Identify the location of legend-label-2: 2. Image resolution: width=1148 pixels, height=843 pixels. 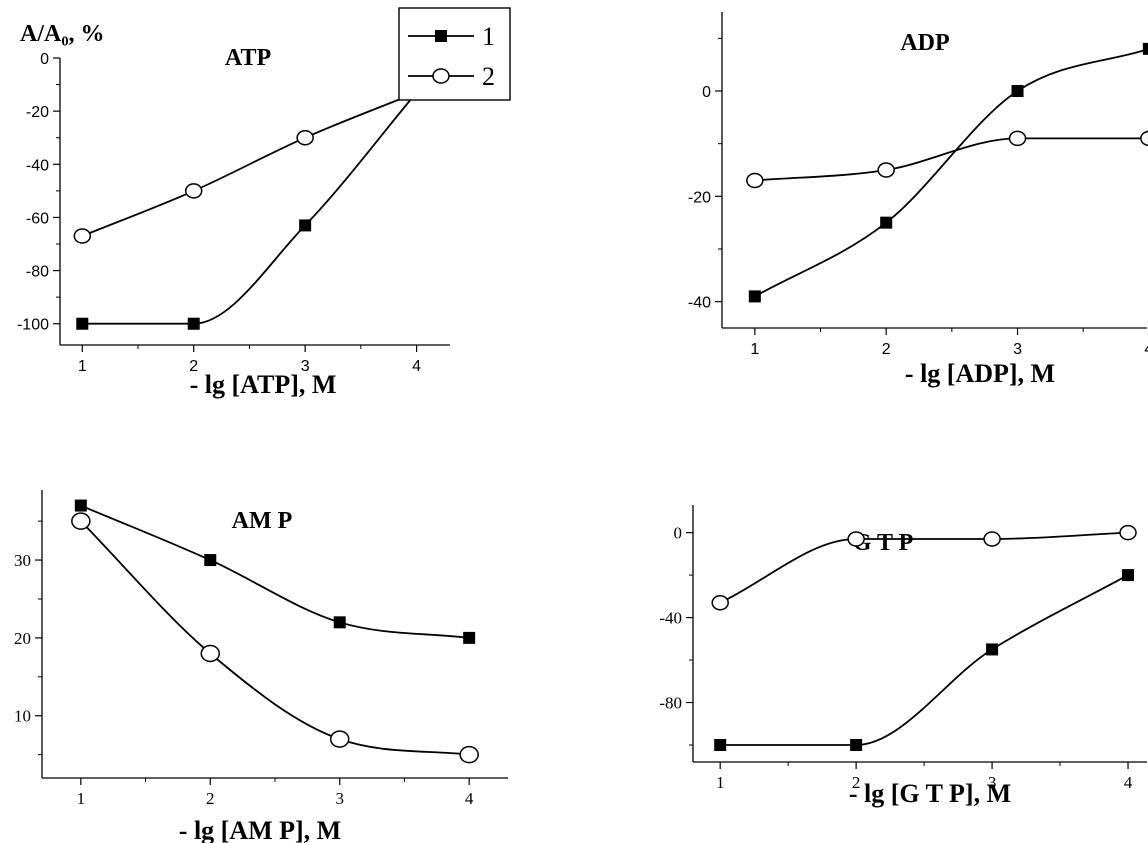
(488, 76).